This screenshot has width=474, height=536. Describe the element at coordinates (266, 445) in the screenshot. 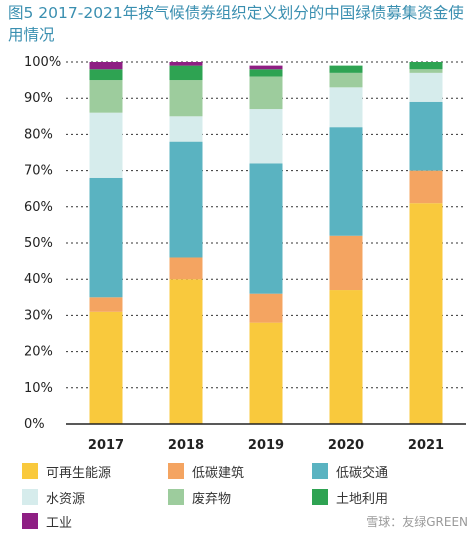

I see `x-tick-label: 2019` at that location.